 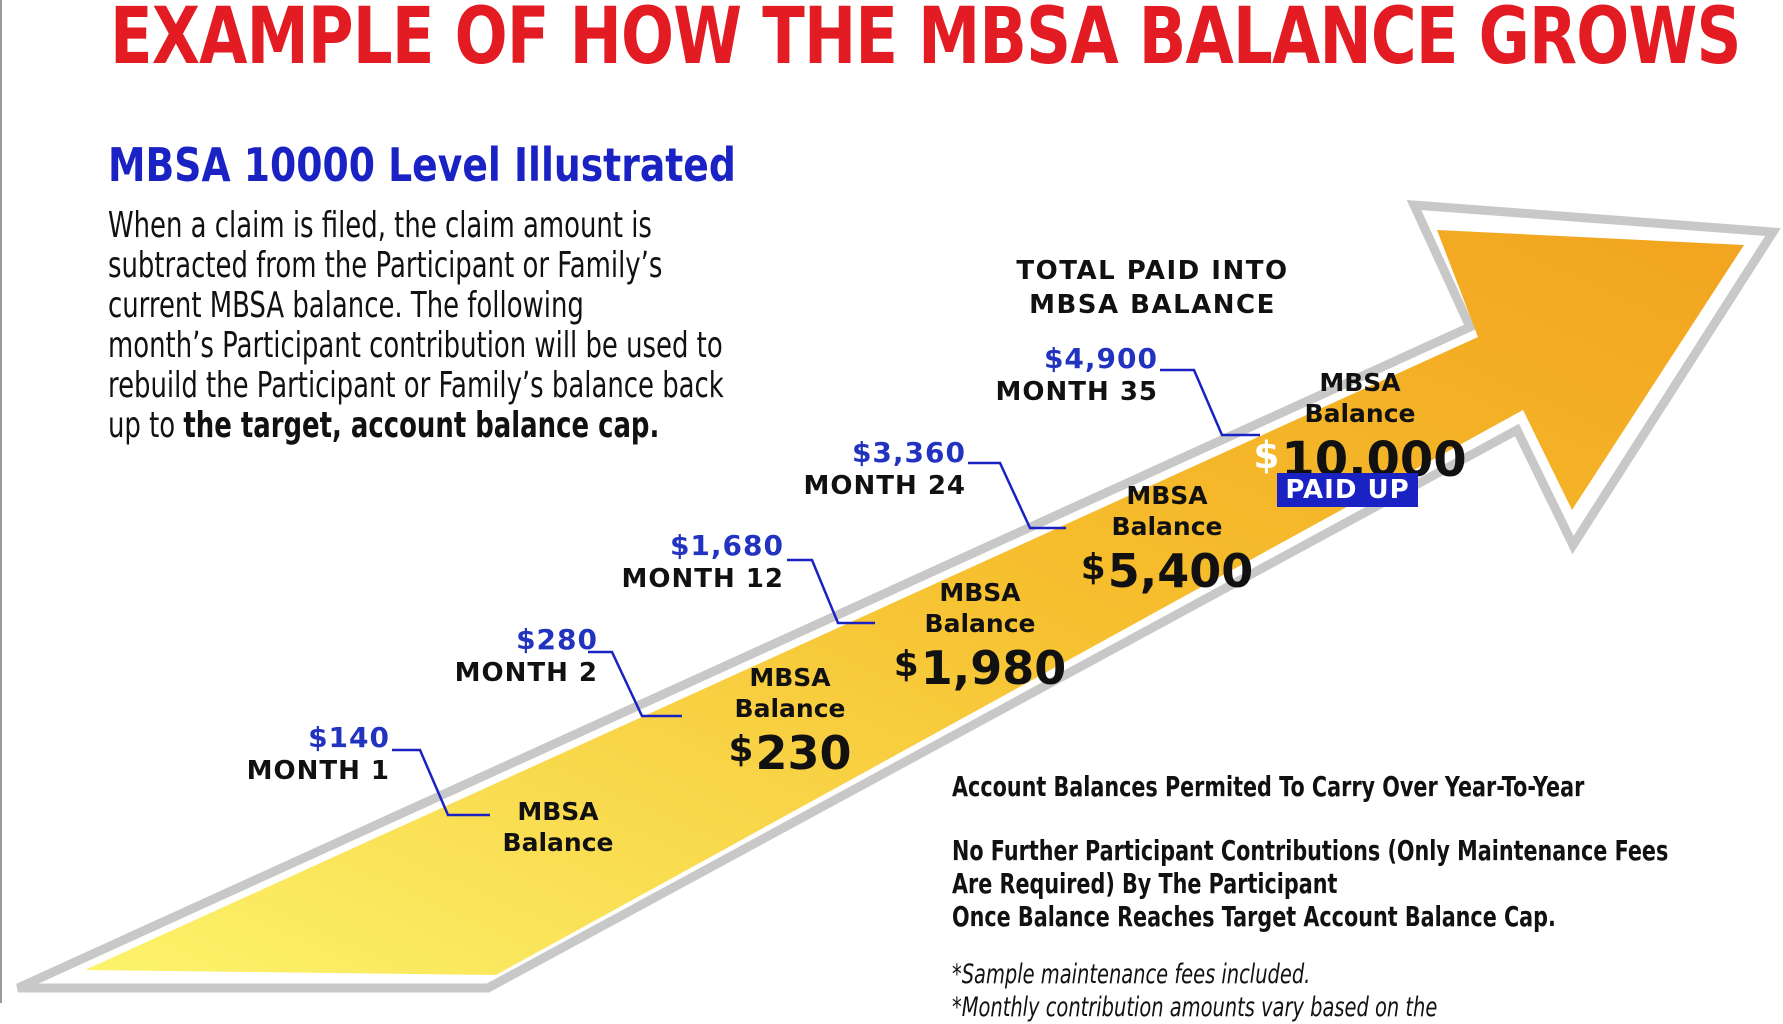 I want to click on balance-amount: 5,400, so click(x=1180, y=570).